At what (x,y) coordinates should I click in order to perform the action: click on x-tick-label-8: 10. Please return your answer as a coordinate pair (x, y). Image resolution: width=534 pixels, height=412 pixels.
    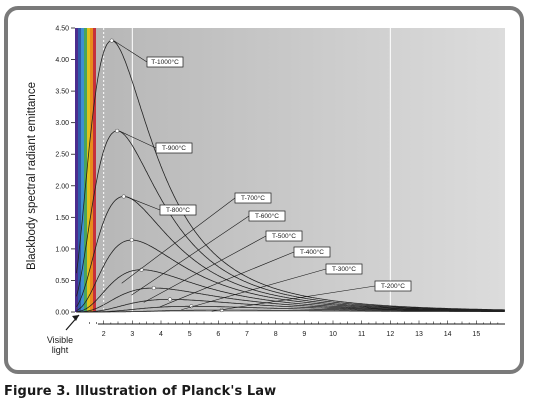
    Looking at the image, I should click on (333, 334).